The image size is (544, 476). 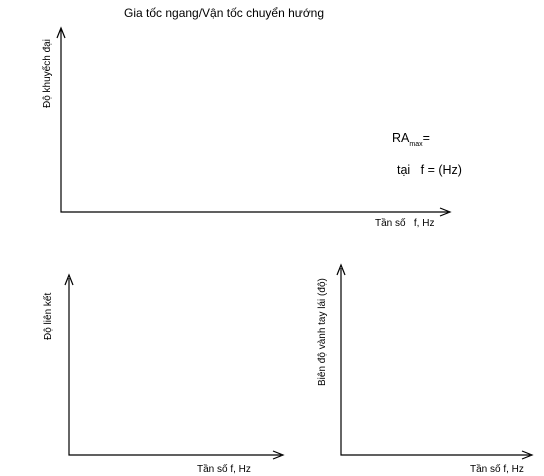 What do you see at coordinates (322, 332) in the screenshot?
I see `y-label: Biên độ vành tay lái (độ)` at bounding box center [322, 332].